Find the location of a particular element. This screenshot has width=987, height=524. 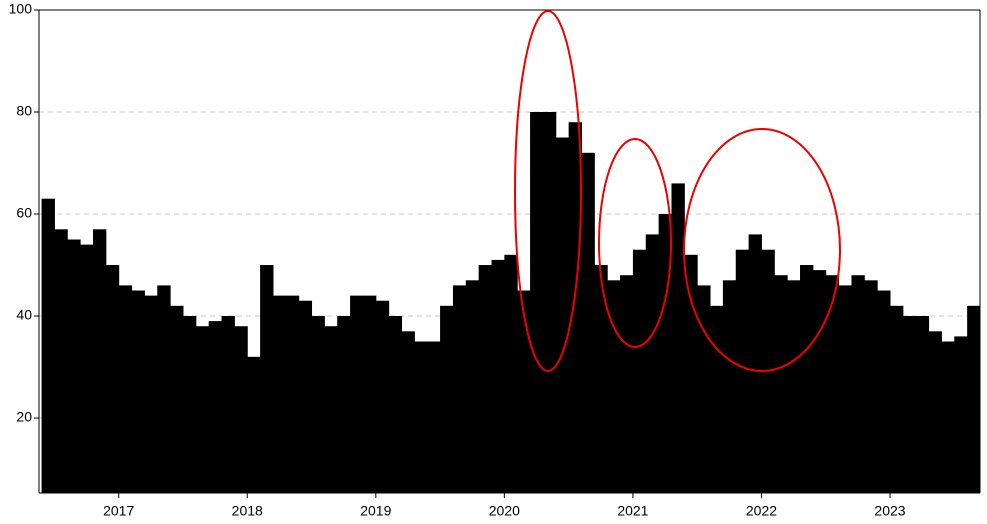

x-tick-label: 2019 is located at coordinates (375, 511).